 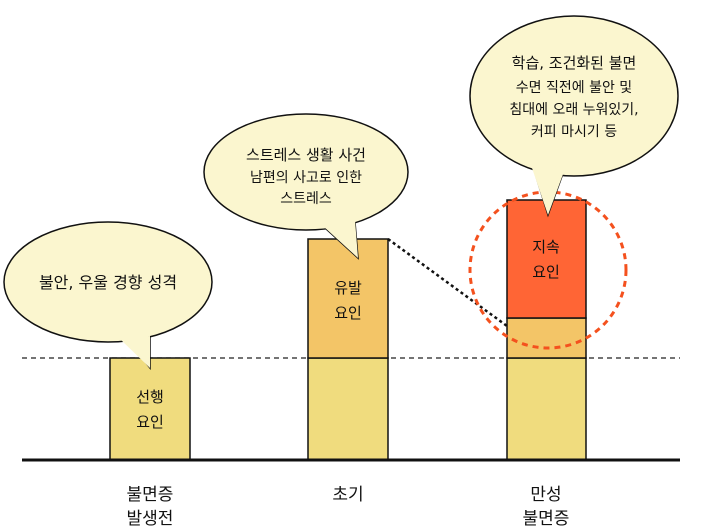 I want to click on bar-predisposing, so click(x=150, y=409).